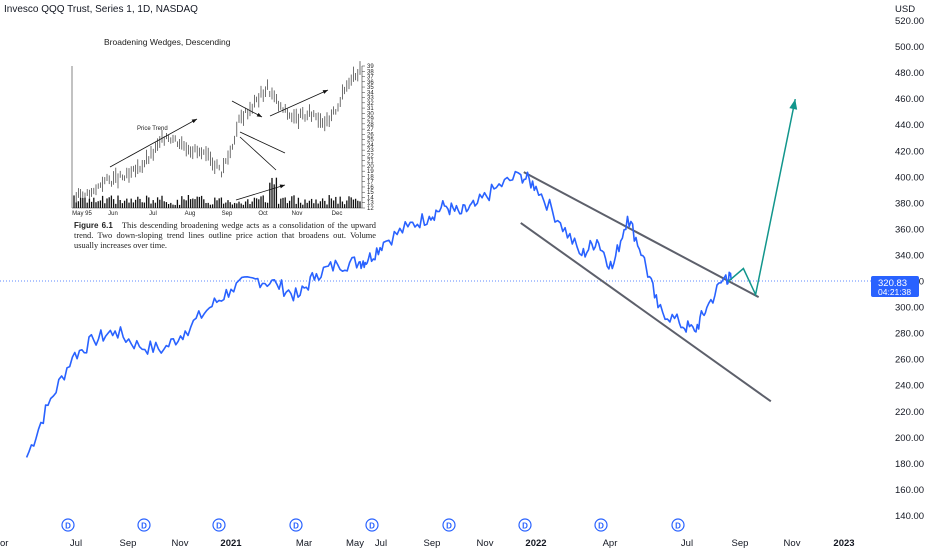  I want to click on y-tick-label: 380.00, so click(909, 203).